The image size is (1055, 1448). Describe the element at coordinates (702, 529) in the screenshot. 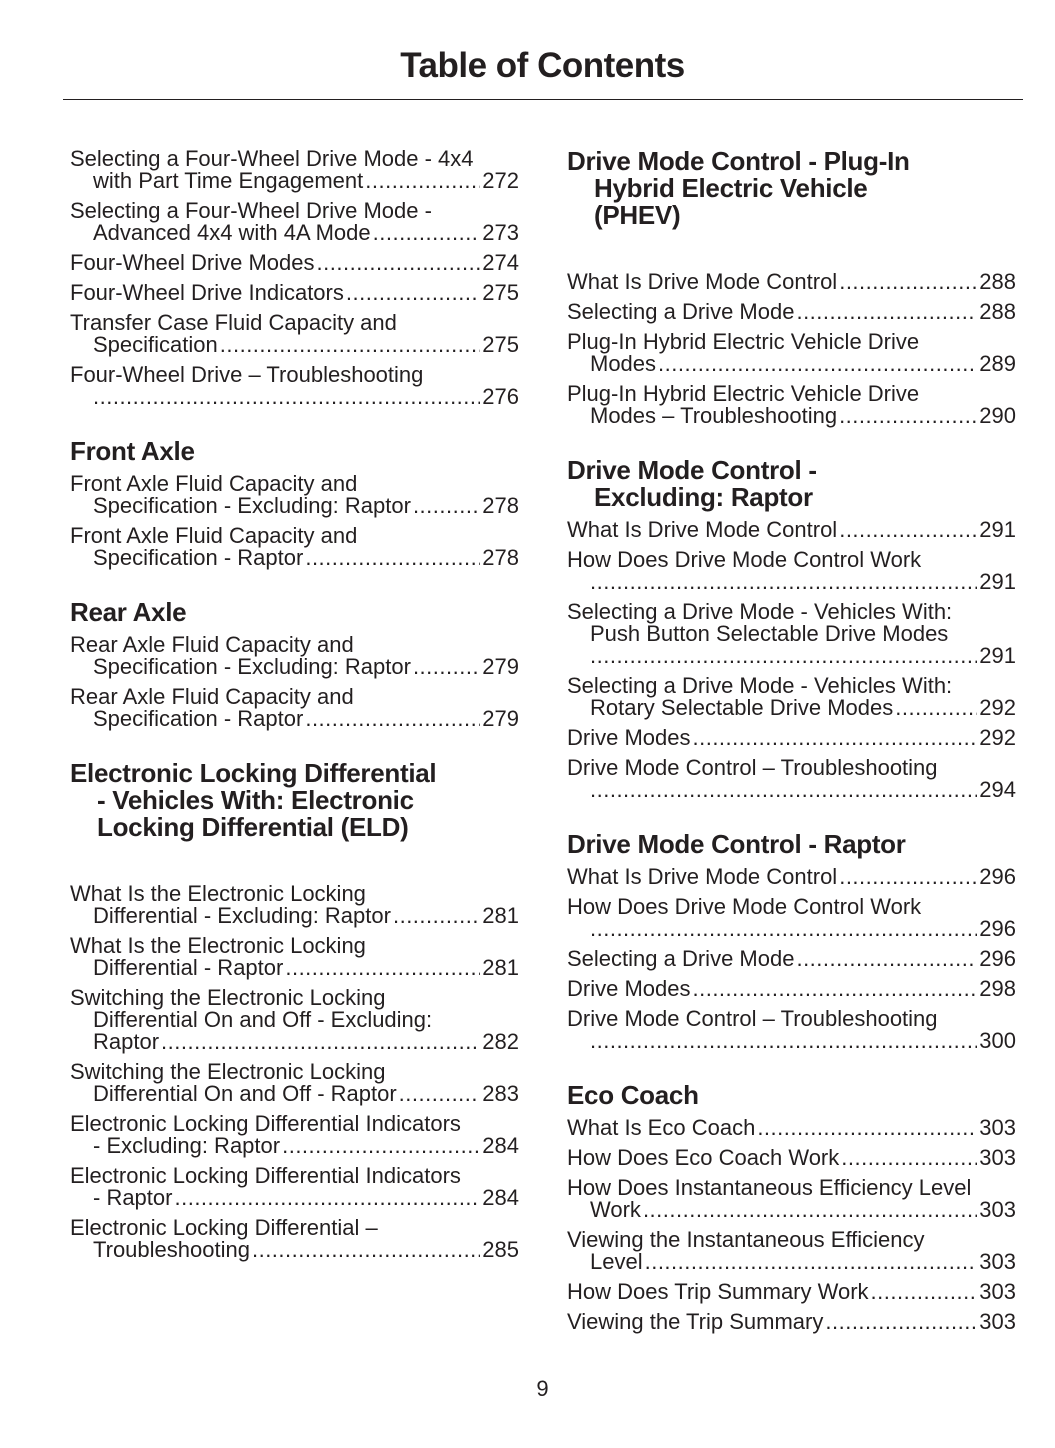

I see `entry-title-line: What Is Drive Mode Control` at that location.